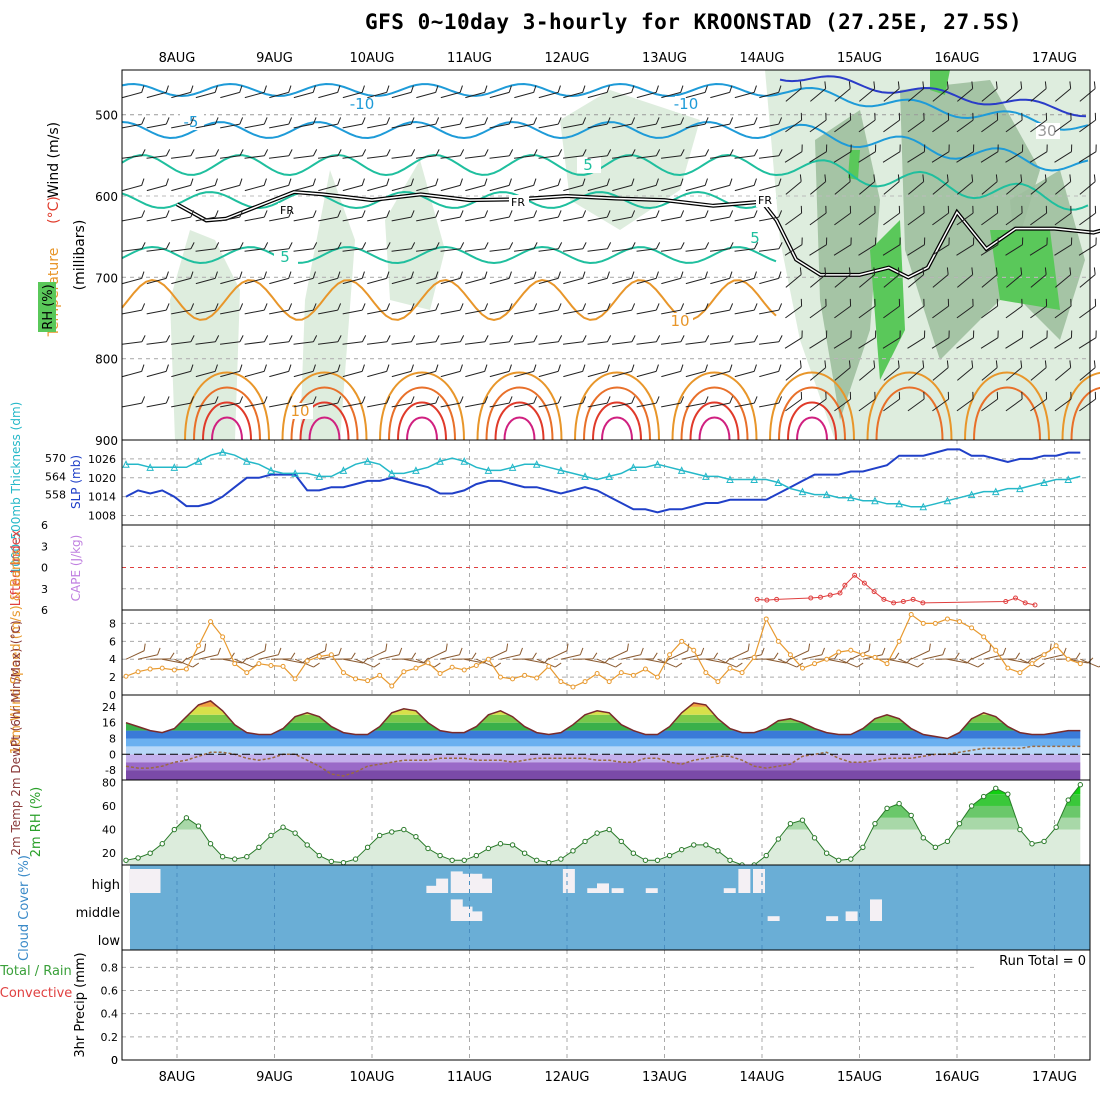 This screenshot has height=1100, width=1100. What do you see at coordinates (109, 830) in the screenshot?
I see `y-tick: 40` at bounding box center [109, 830].